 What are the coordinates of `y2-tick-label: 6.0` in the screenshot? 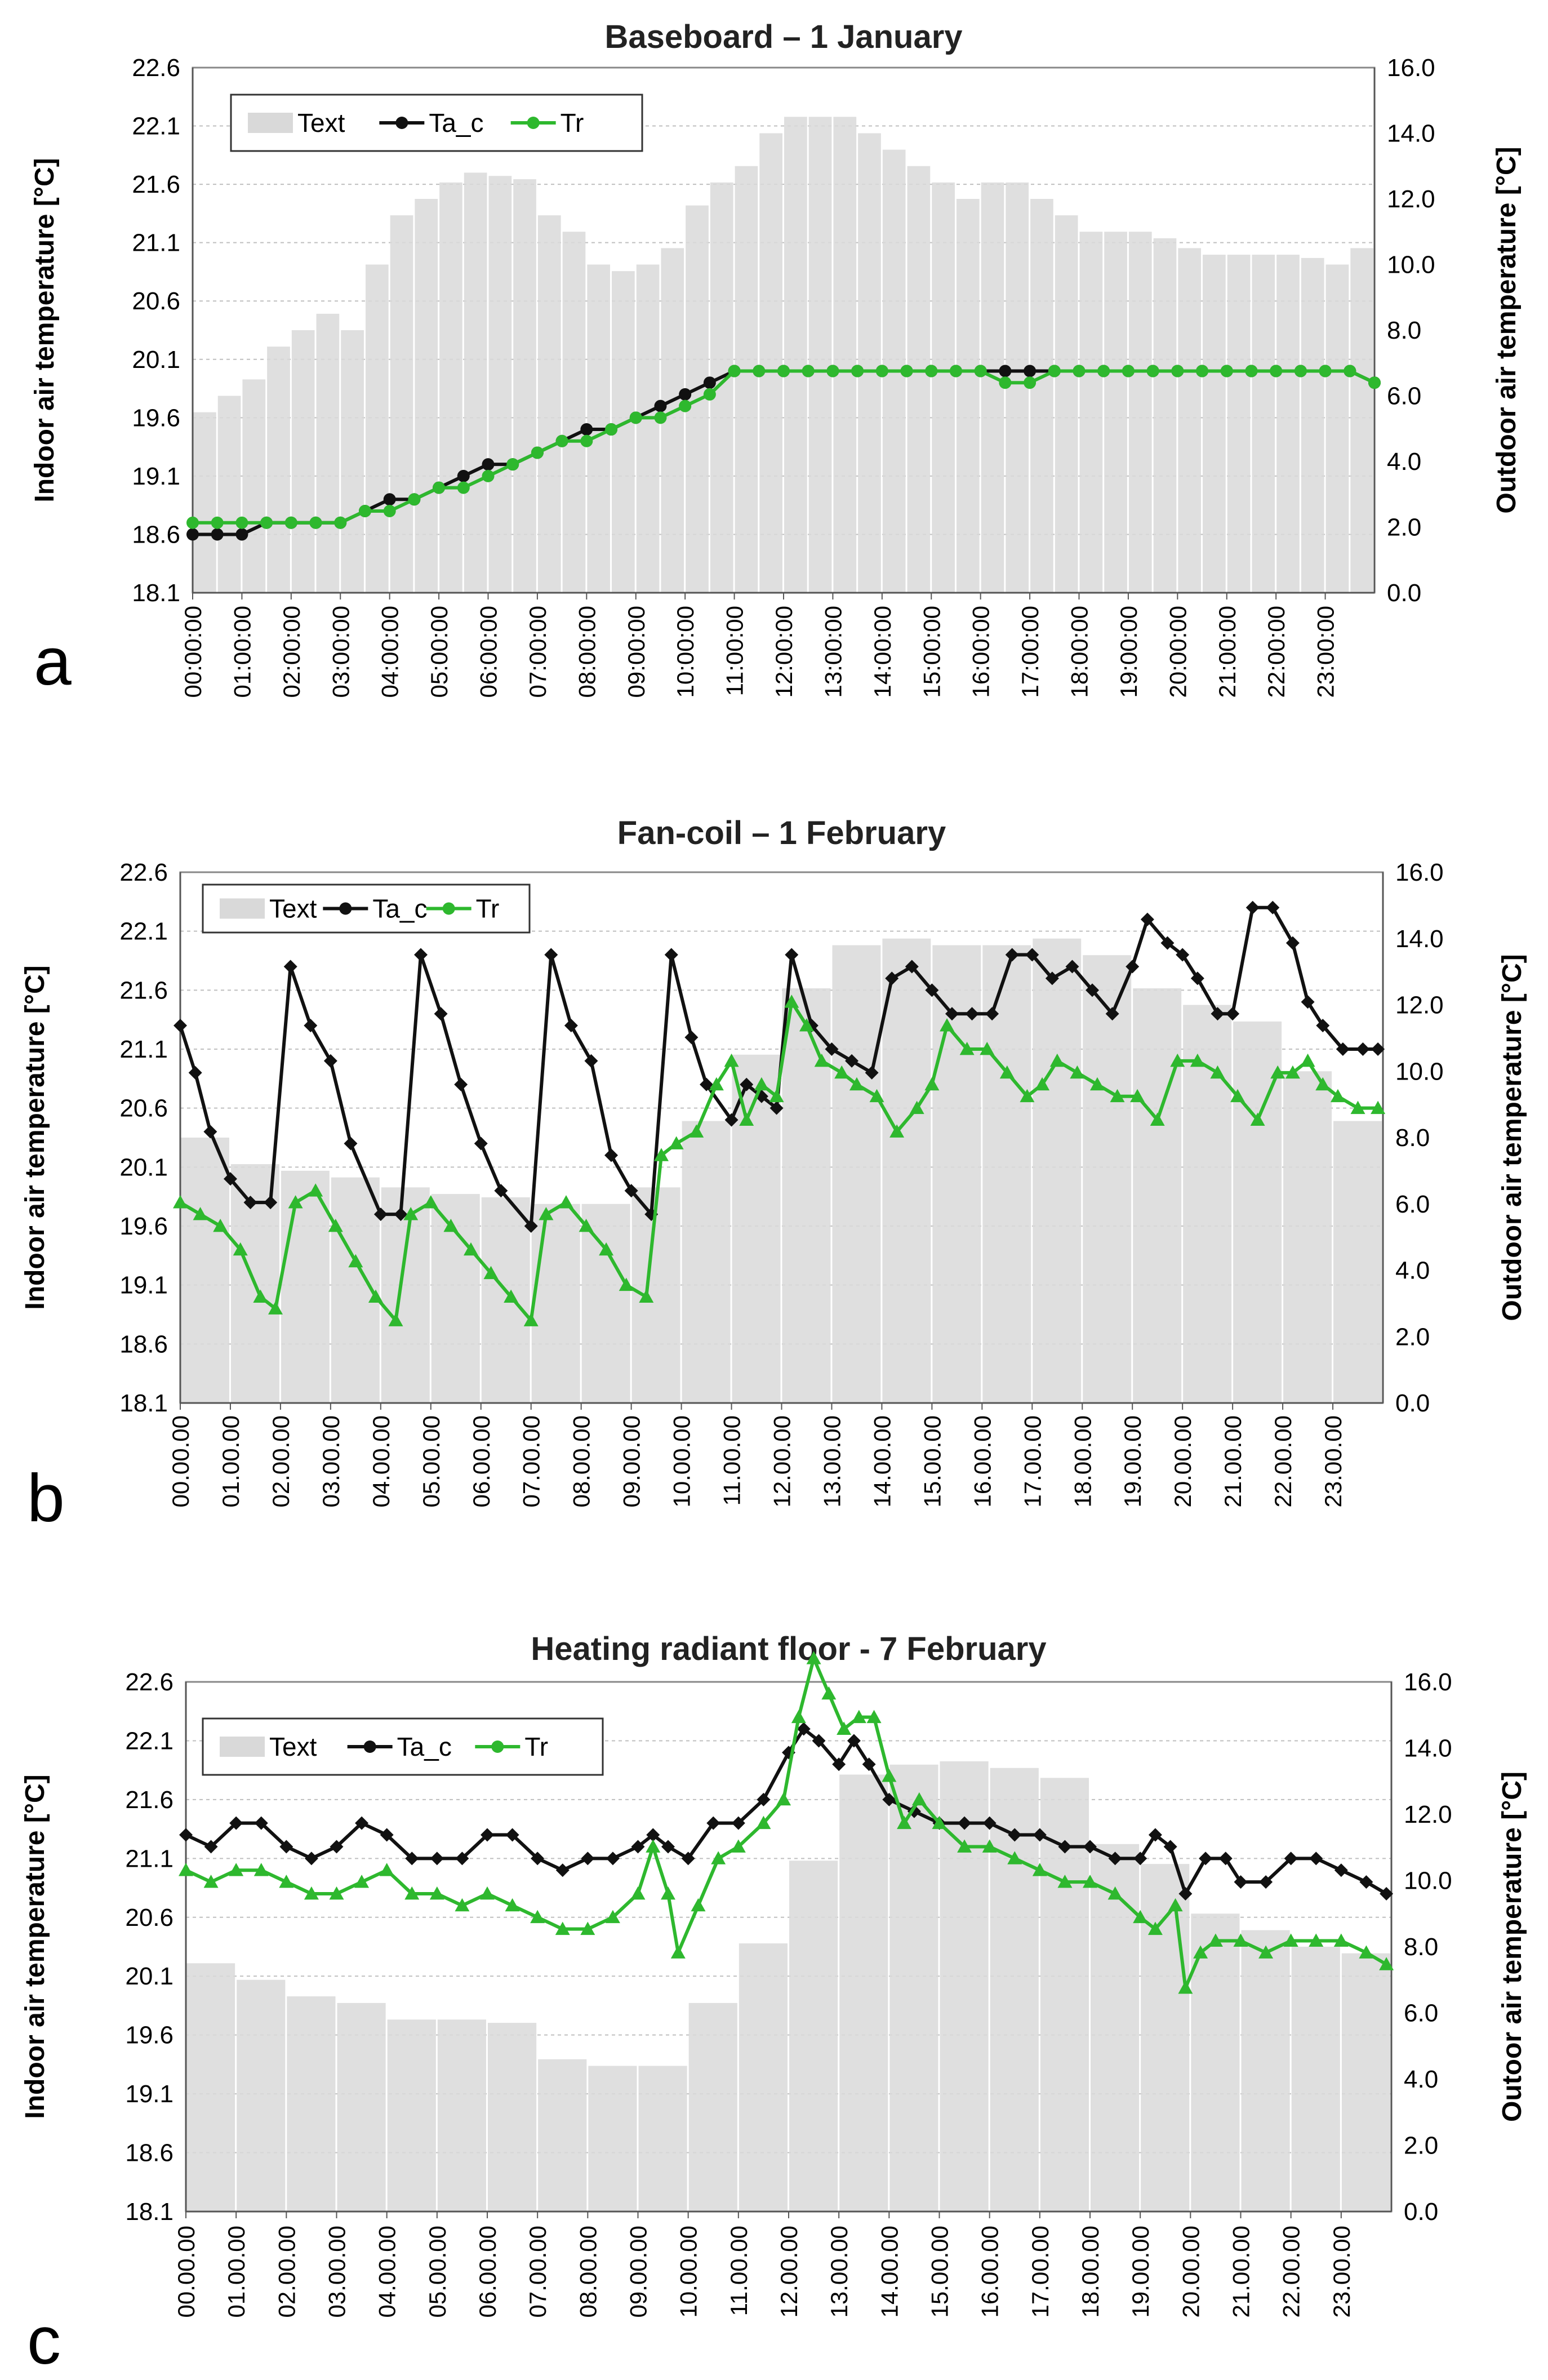 It's located at (1421, 2013).